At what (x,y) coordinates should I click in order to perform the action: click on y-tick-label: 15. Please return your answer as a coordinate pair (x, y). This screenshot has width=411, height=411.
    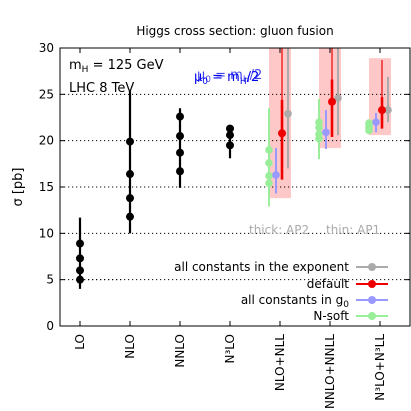
    Looking at the image, I should click on (46, 187).